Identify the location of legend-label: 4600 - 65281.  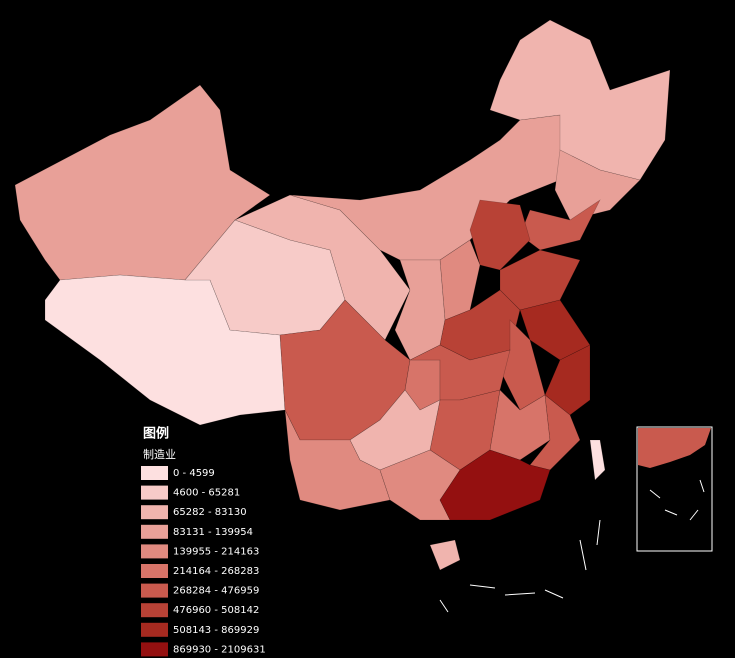
(206, 493).